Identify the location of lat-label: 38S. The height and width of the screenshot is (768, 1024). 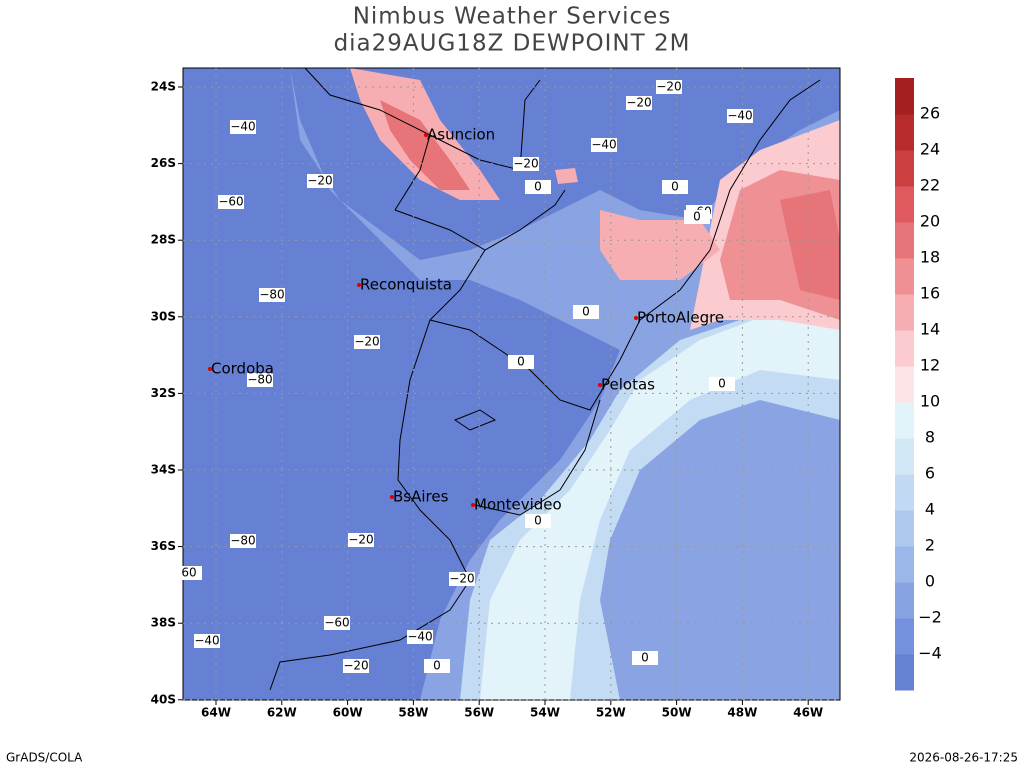
(163, 623).